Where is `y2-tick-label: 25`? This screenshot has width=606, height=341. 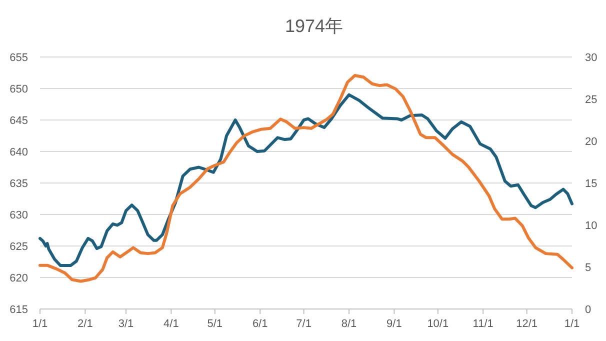 y2-tick-label: 25 is located at coordinates (591, 100).